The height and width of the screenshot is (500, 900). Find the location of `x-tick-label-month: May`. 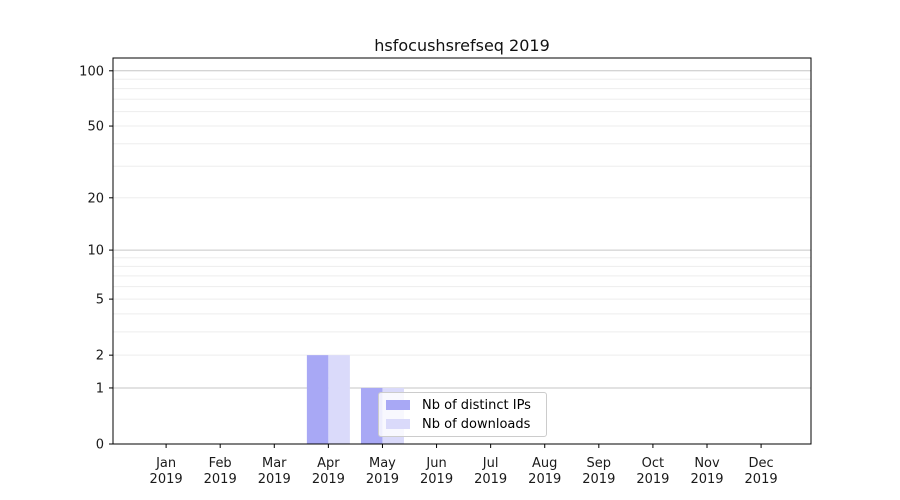

x-tick-label-month: May is located at coordinates (382, 463).